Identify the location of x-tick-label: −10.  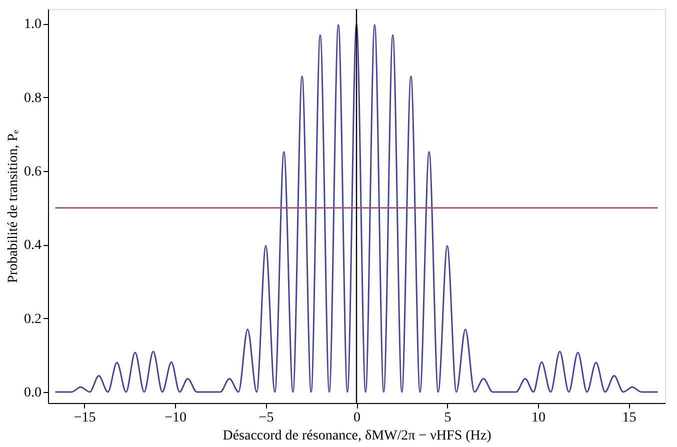
(175, 418).